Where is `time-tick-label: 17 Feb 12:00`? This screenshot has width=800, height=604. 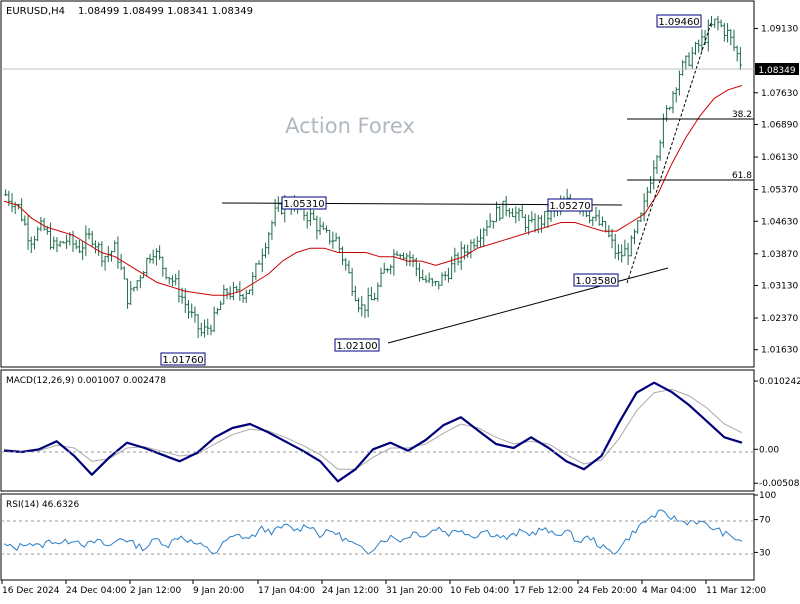 time-tick-label: 17 Feb 12:00 is located at coordinates (543, 591).